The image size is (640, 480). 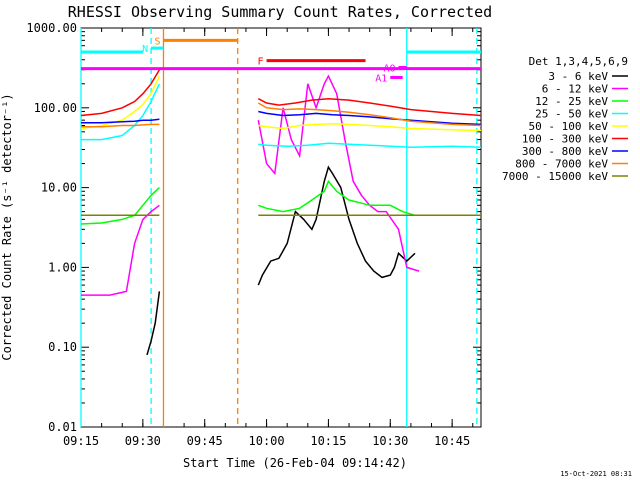 I want to click on x-tick-label: 09:30, so click(x=143, y=441).